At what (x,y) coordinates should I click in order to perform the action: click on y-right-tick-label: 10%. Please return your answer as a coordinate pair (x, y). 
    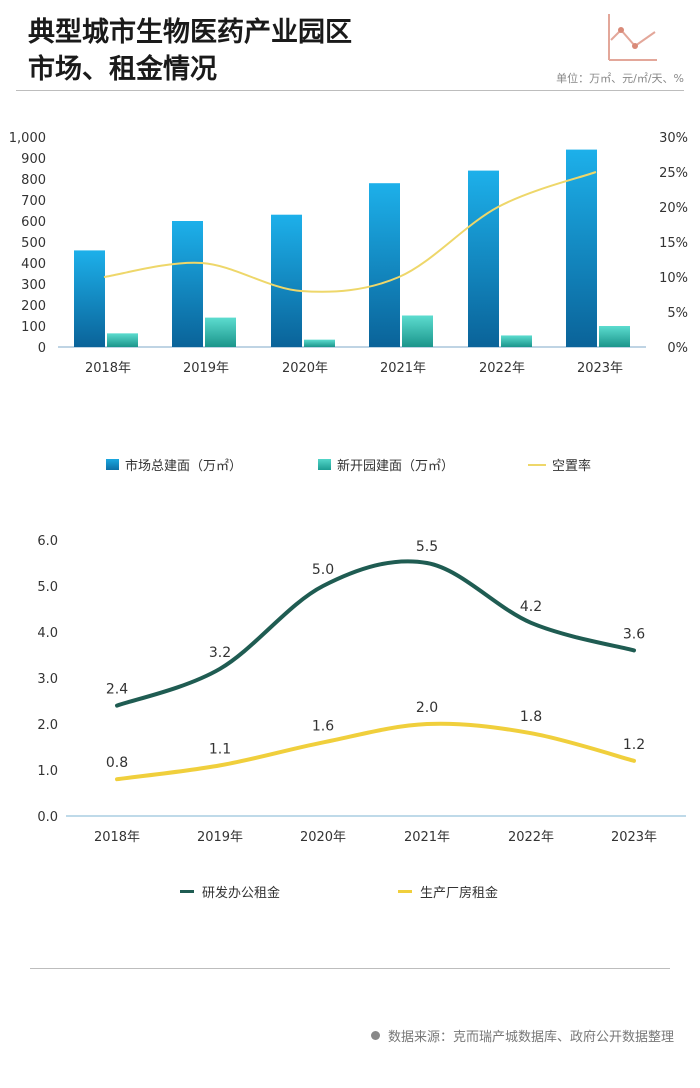
    Looking at the image, I should click on (673, 278).